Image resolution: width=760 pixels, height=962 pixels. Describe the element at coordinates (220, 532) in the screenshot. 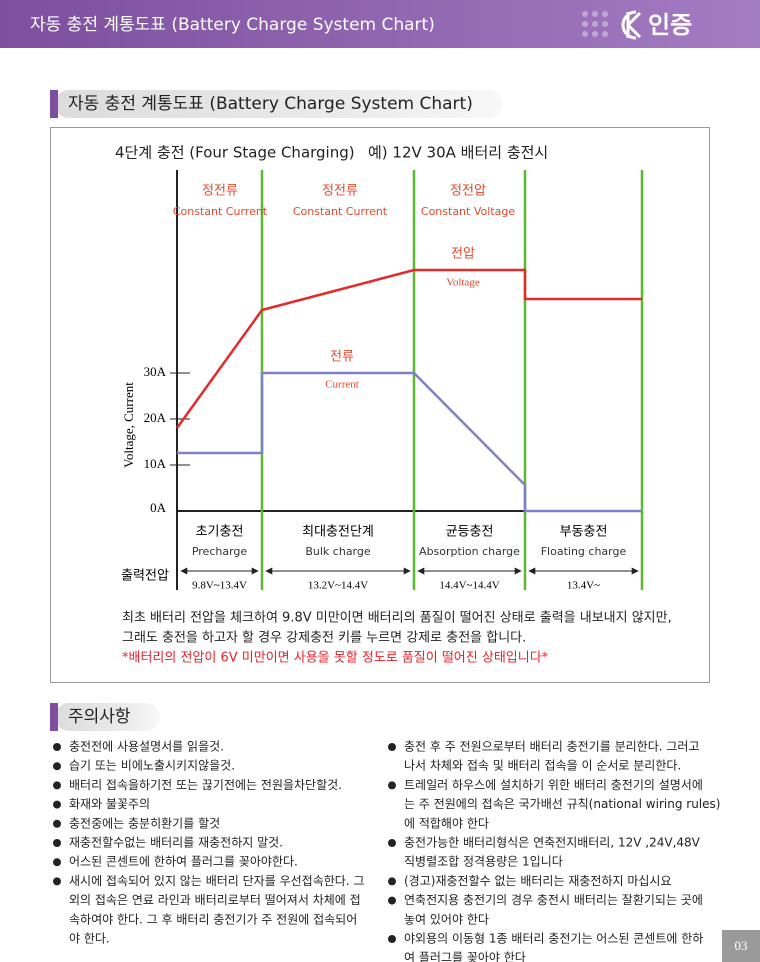

I see `stage-name: 초기충전` at that location.